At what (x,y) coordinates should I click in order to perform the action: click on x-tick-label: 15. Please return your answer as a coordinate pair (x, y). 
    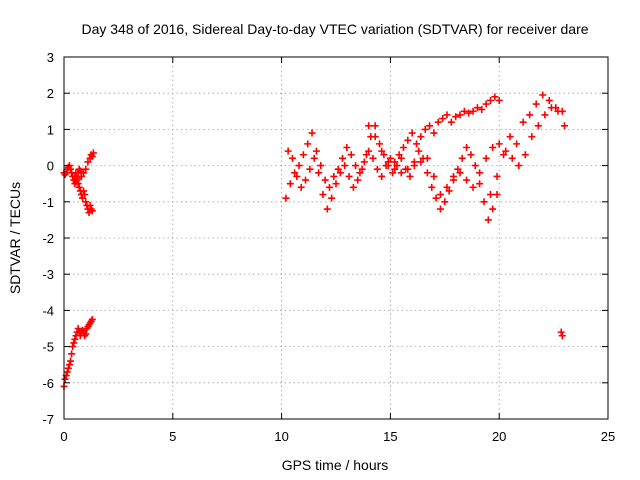
    Looking at the image, I should click on (390, 436).